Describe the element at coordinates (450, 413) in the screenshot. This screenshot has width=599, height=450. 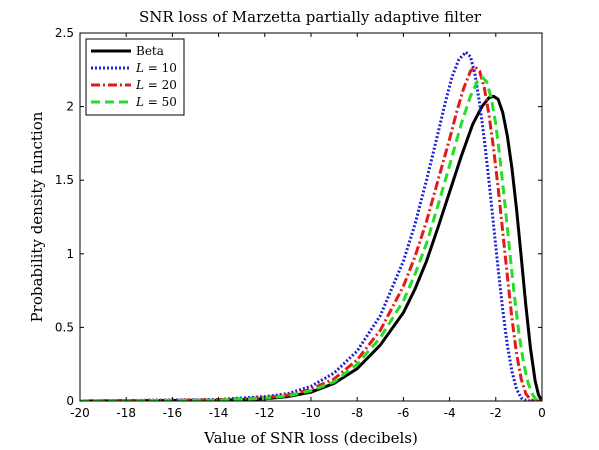
I see `x-tick-label: -4` at that location.